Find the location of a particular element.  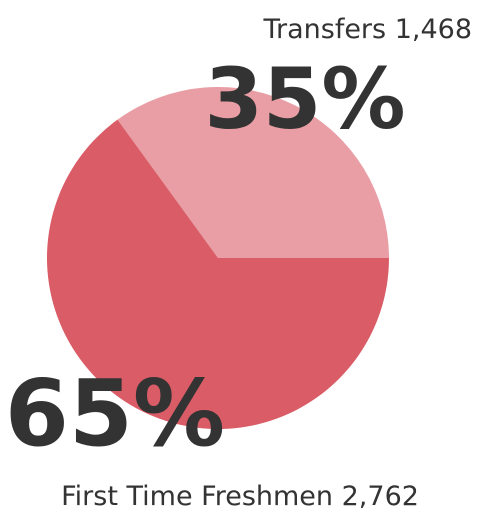

value-label: 65% is located at coordinates (115, 413).